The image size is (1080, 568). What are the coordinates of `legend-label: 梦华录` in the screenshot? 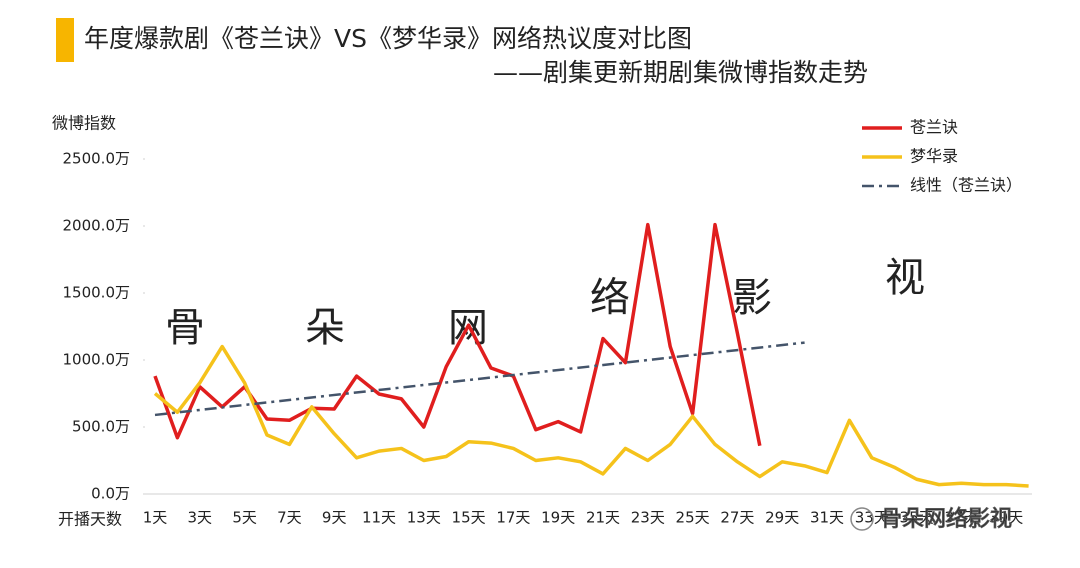 It's located at (934, 156).